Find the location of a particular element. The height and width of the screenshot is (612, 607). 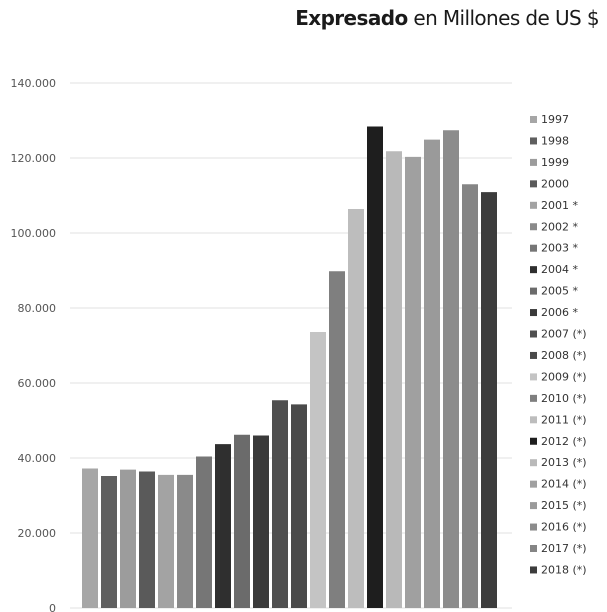

legend-label: 2017 (*) is located at coordinates (564, 548).